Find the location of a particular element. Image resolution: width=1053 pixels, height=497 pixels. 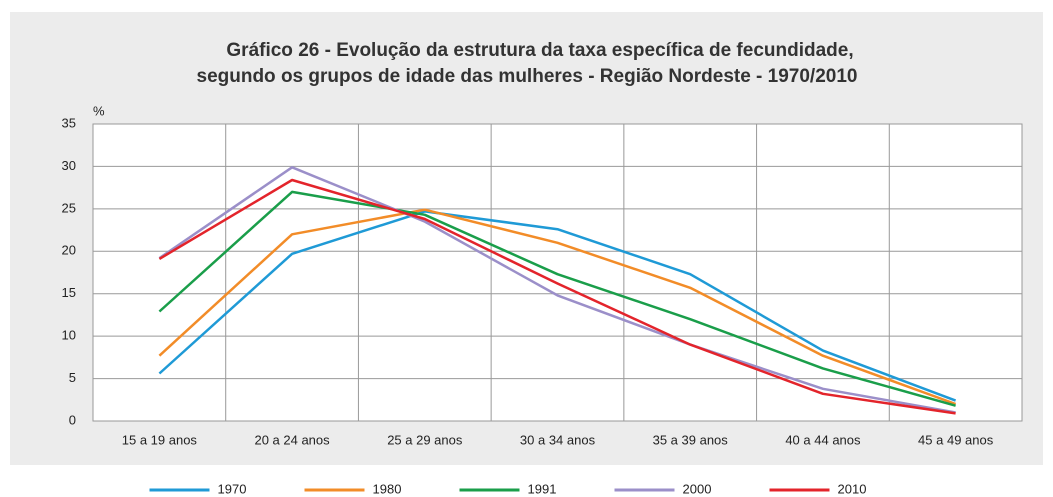

x-tick-label: 35 a 39 anos is located at coordinates (691, 439).